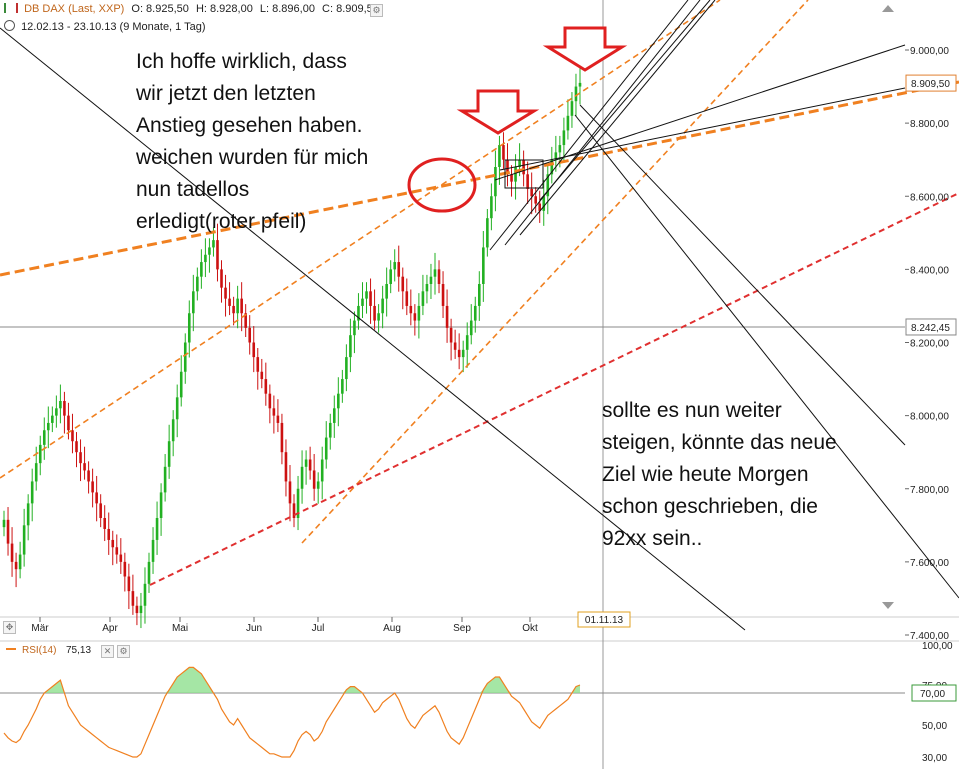 The image size is (959, 769). What do you see at coordinates (113, 27) in the screenshot?
I see `date-range: 12.02.13 - 23.10.13 (9 Monate, 1 Tag)` at bounding box center [113, 27].